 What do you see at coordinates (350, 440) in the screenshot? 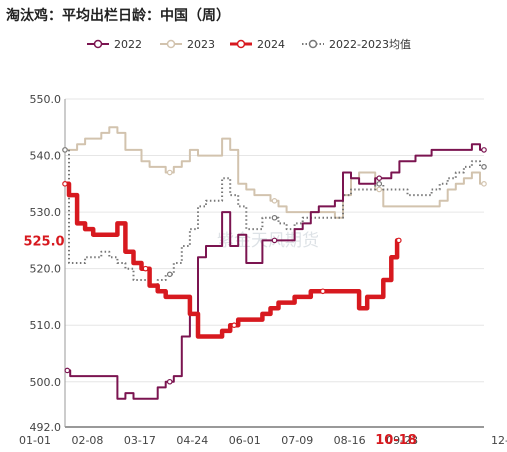
I see `x-tick-label: 08-16` at bounding box center [350, 440].